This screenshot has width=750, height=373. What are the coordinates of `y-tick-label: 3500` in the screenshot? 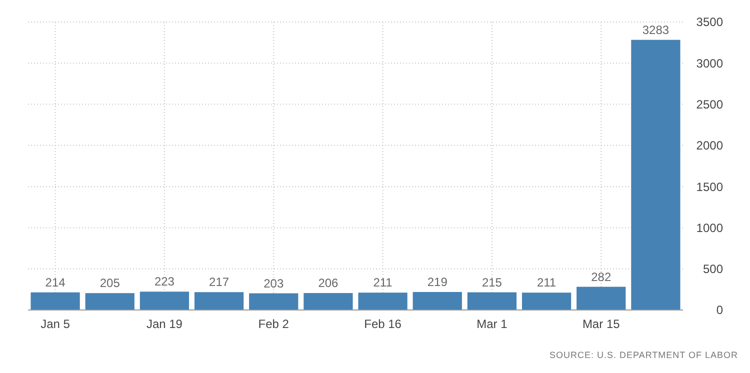 It's located at (710, 22).